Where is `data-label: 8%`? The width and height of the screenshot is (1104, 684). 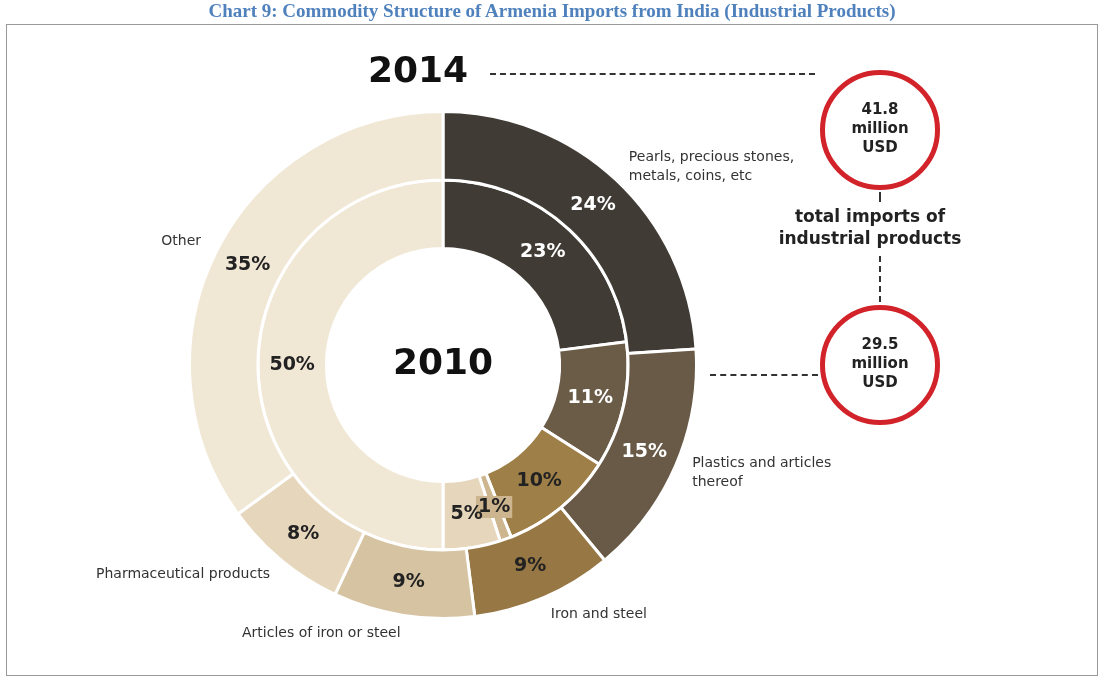 data-label: 8% is located at coordinates (303, 531).